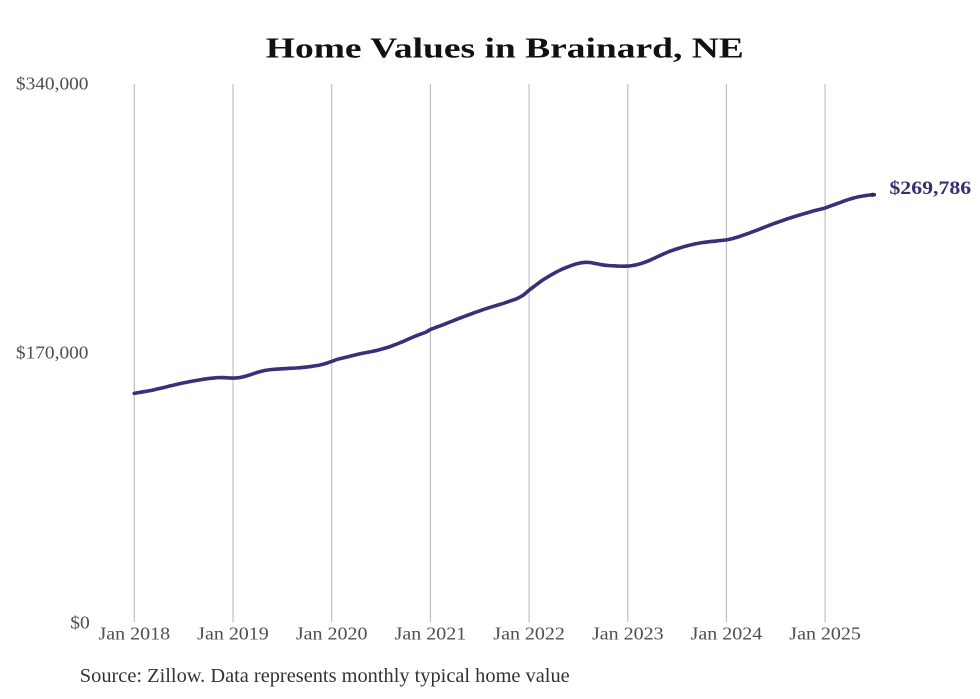 The height and width of the screenshot is (699, 980). I want to click on svg-text: Jan 2020, so click(332, 634).